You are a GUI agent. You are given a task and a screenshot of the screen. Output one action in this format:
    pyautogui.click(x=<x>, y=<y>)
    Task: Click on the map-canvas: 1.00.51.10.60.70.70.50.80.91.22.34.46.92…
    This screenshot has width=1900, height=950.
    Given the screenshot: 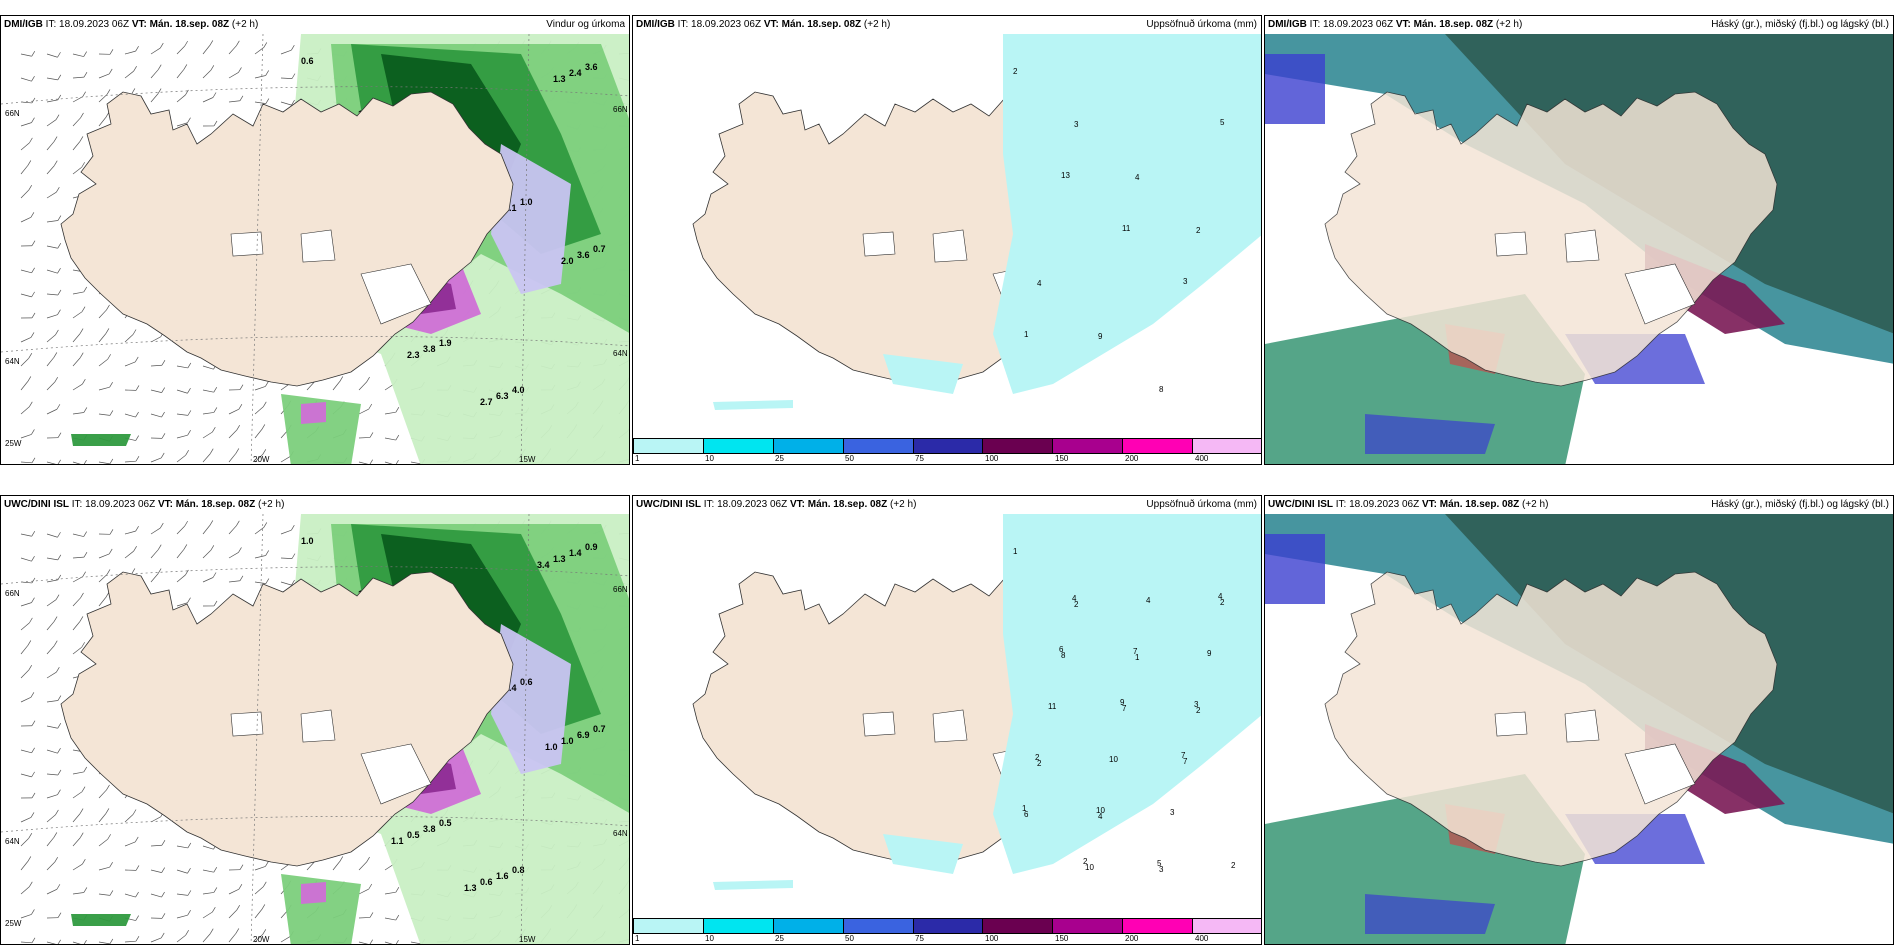 What is the action you would take?
    pyautogui.click(x=315, y=729)
    